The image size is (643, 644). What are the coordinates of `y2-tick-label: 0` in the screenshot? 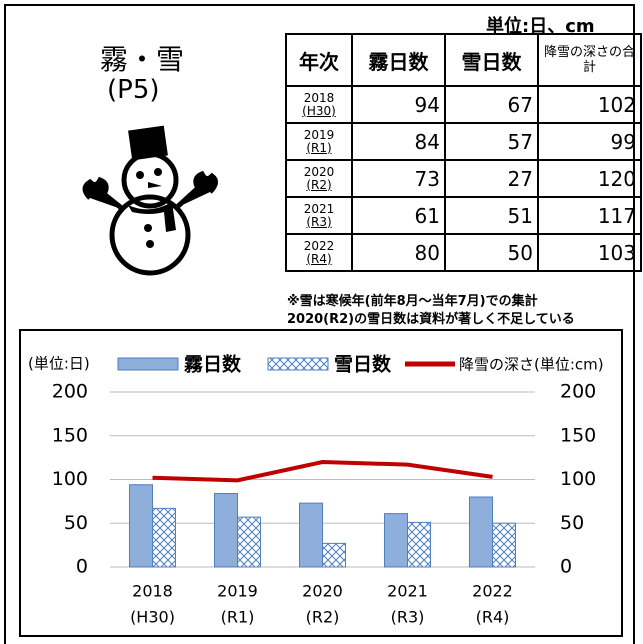 It's located at (566, 567).